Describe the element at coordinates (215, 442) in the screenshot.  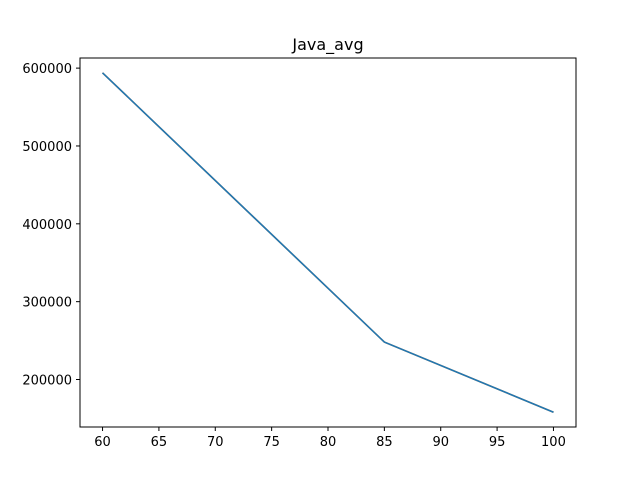
I see `x-tick-label: 70` at that location.